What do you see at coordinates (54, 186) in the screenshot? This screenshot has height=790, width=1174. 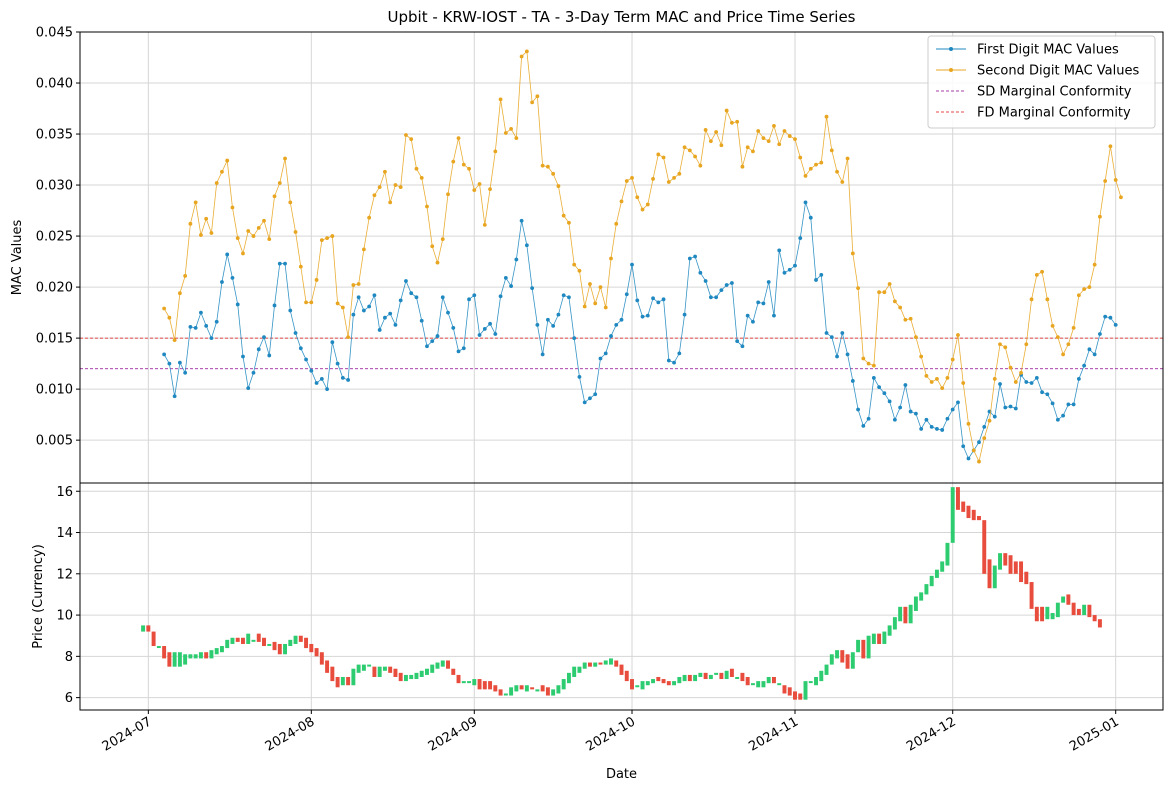 I see `mac-y-tick-label: 0.030` at bounding box center [54, 186].